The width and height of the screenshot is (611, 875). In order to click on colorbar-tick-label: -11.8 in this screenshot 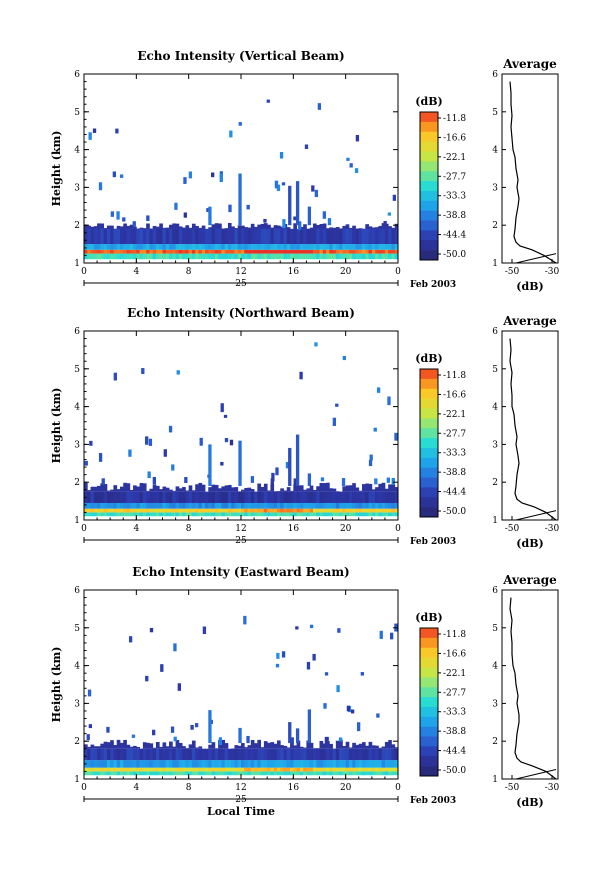, I will do `click(454, 635)`.